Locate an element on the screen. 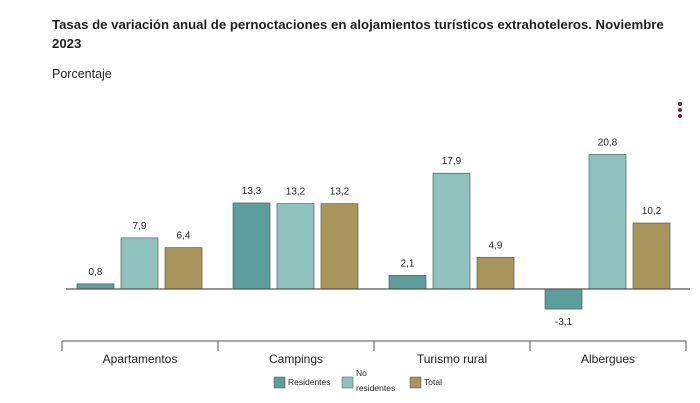 This screenshot has height=403, width=700. value-label-3-4: 10,2 is located at coordinates (652, 211).